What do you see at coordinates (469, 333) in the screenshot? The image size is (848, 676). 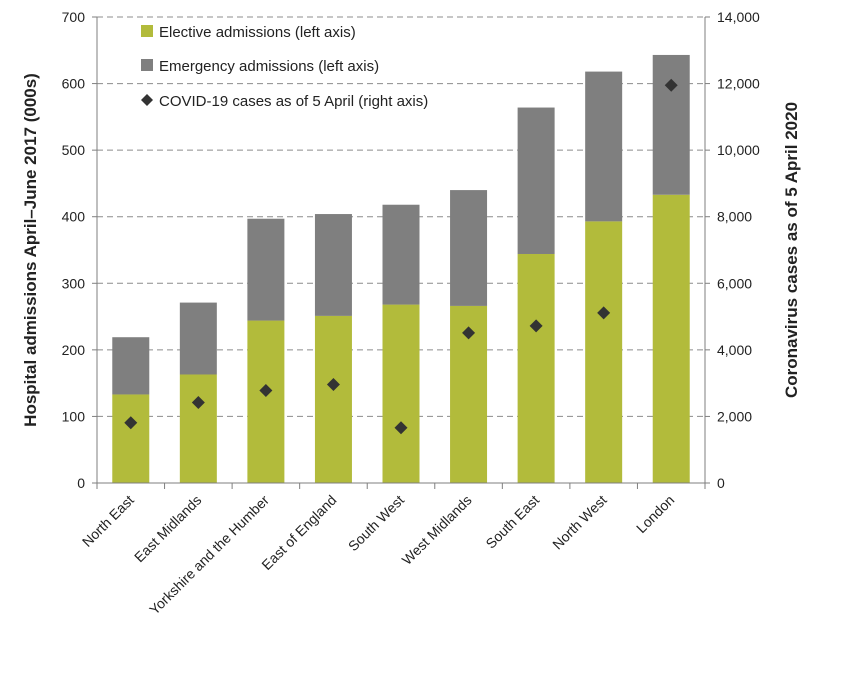 I see `covid-marker-west-midlands` at bounding box center [469, 333].